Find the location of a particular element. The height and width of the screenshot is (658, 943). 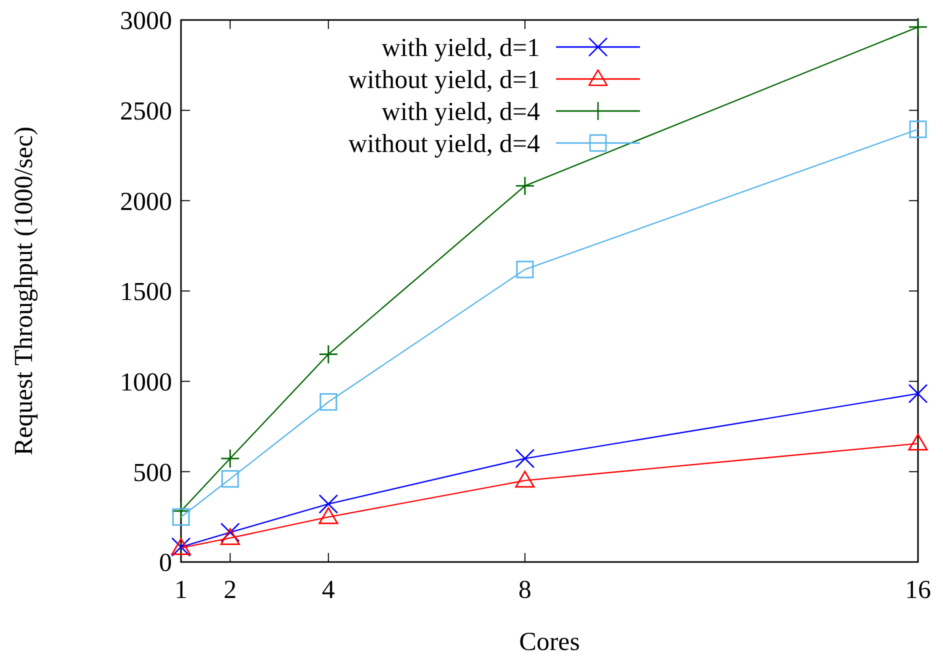

y-tick-label: 3000 is located at coordinates (146, 21).